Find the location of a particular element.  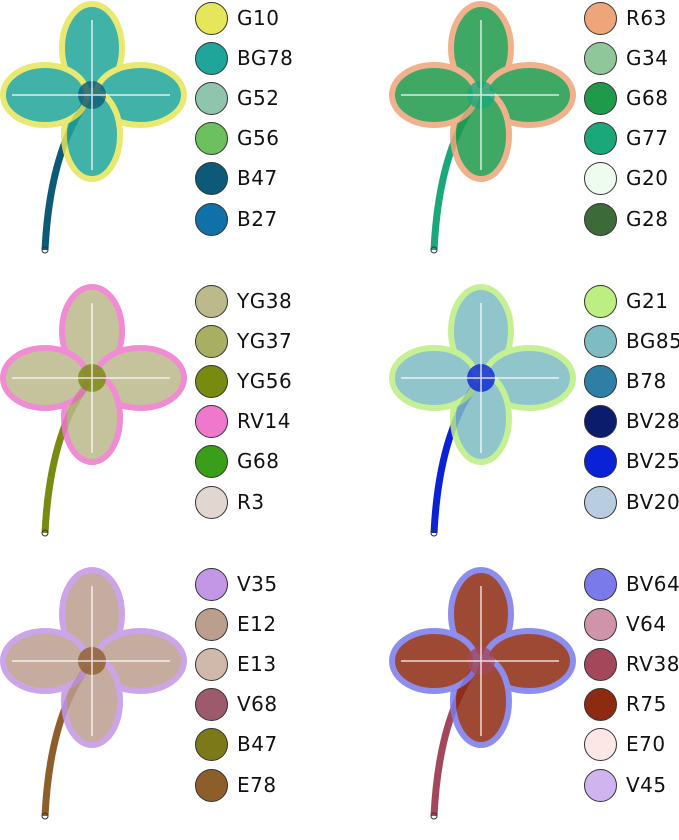

color-swatch: V64 is located at coordinates (625, 624).